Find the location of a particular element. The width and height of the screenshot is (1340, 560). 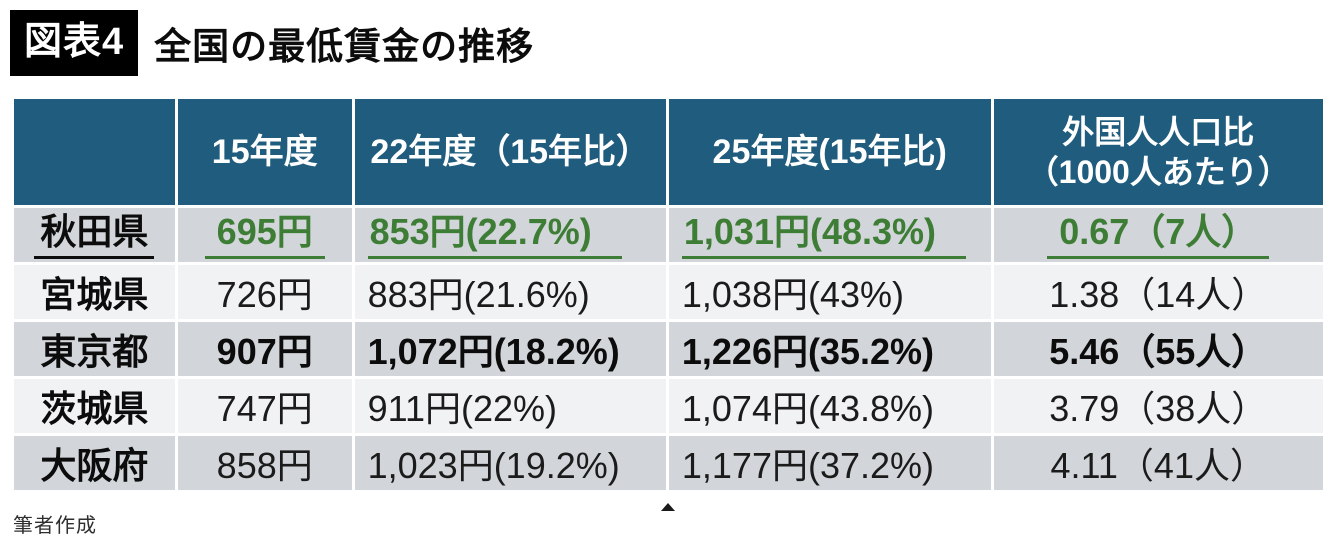

value-text: 1,226円(35.2%) is located at coordinates (808, 351).